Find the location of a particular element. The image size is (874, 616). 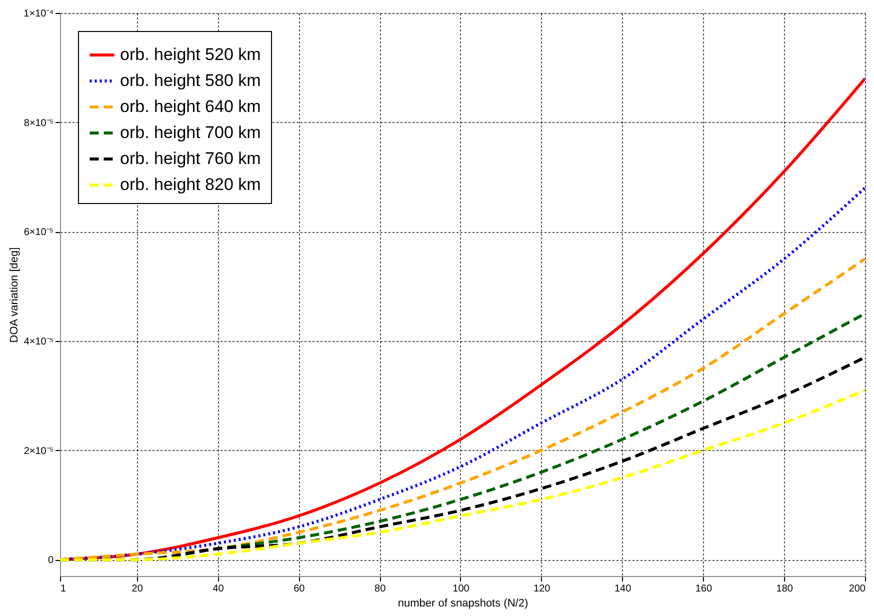

x-tick-label: 80 is located at coordinates (380, 589).